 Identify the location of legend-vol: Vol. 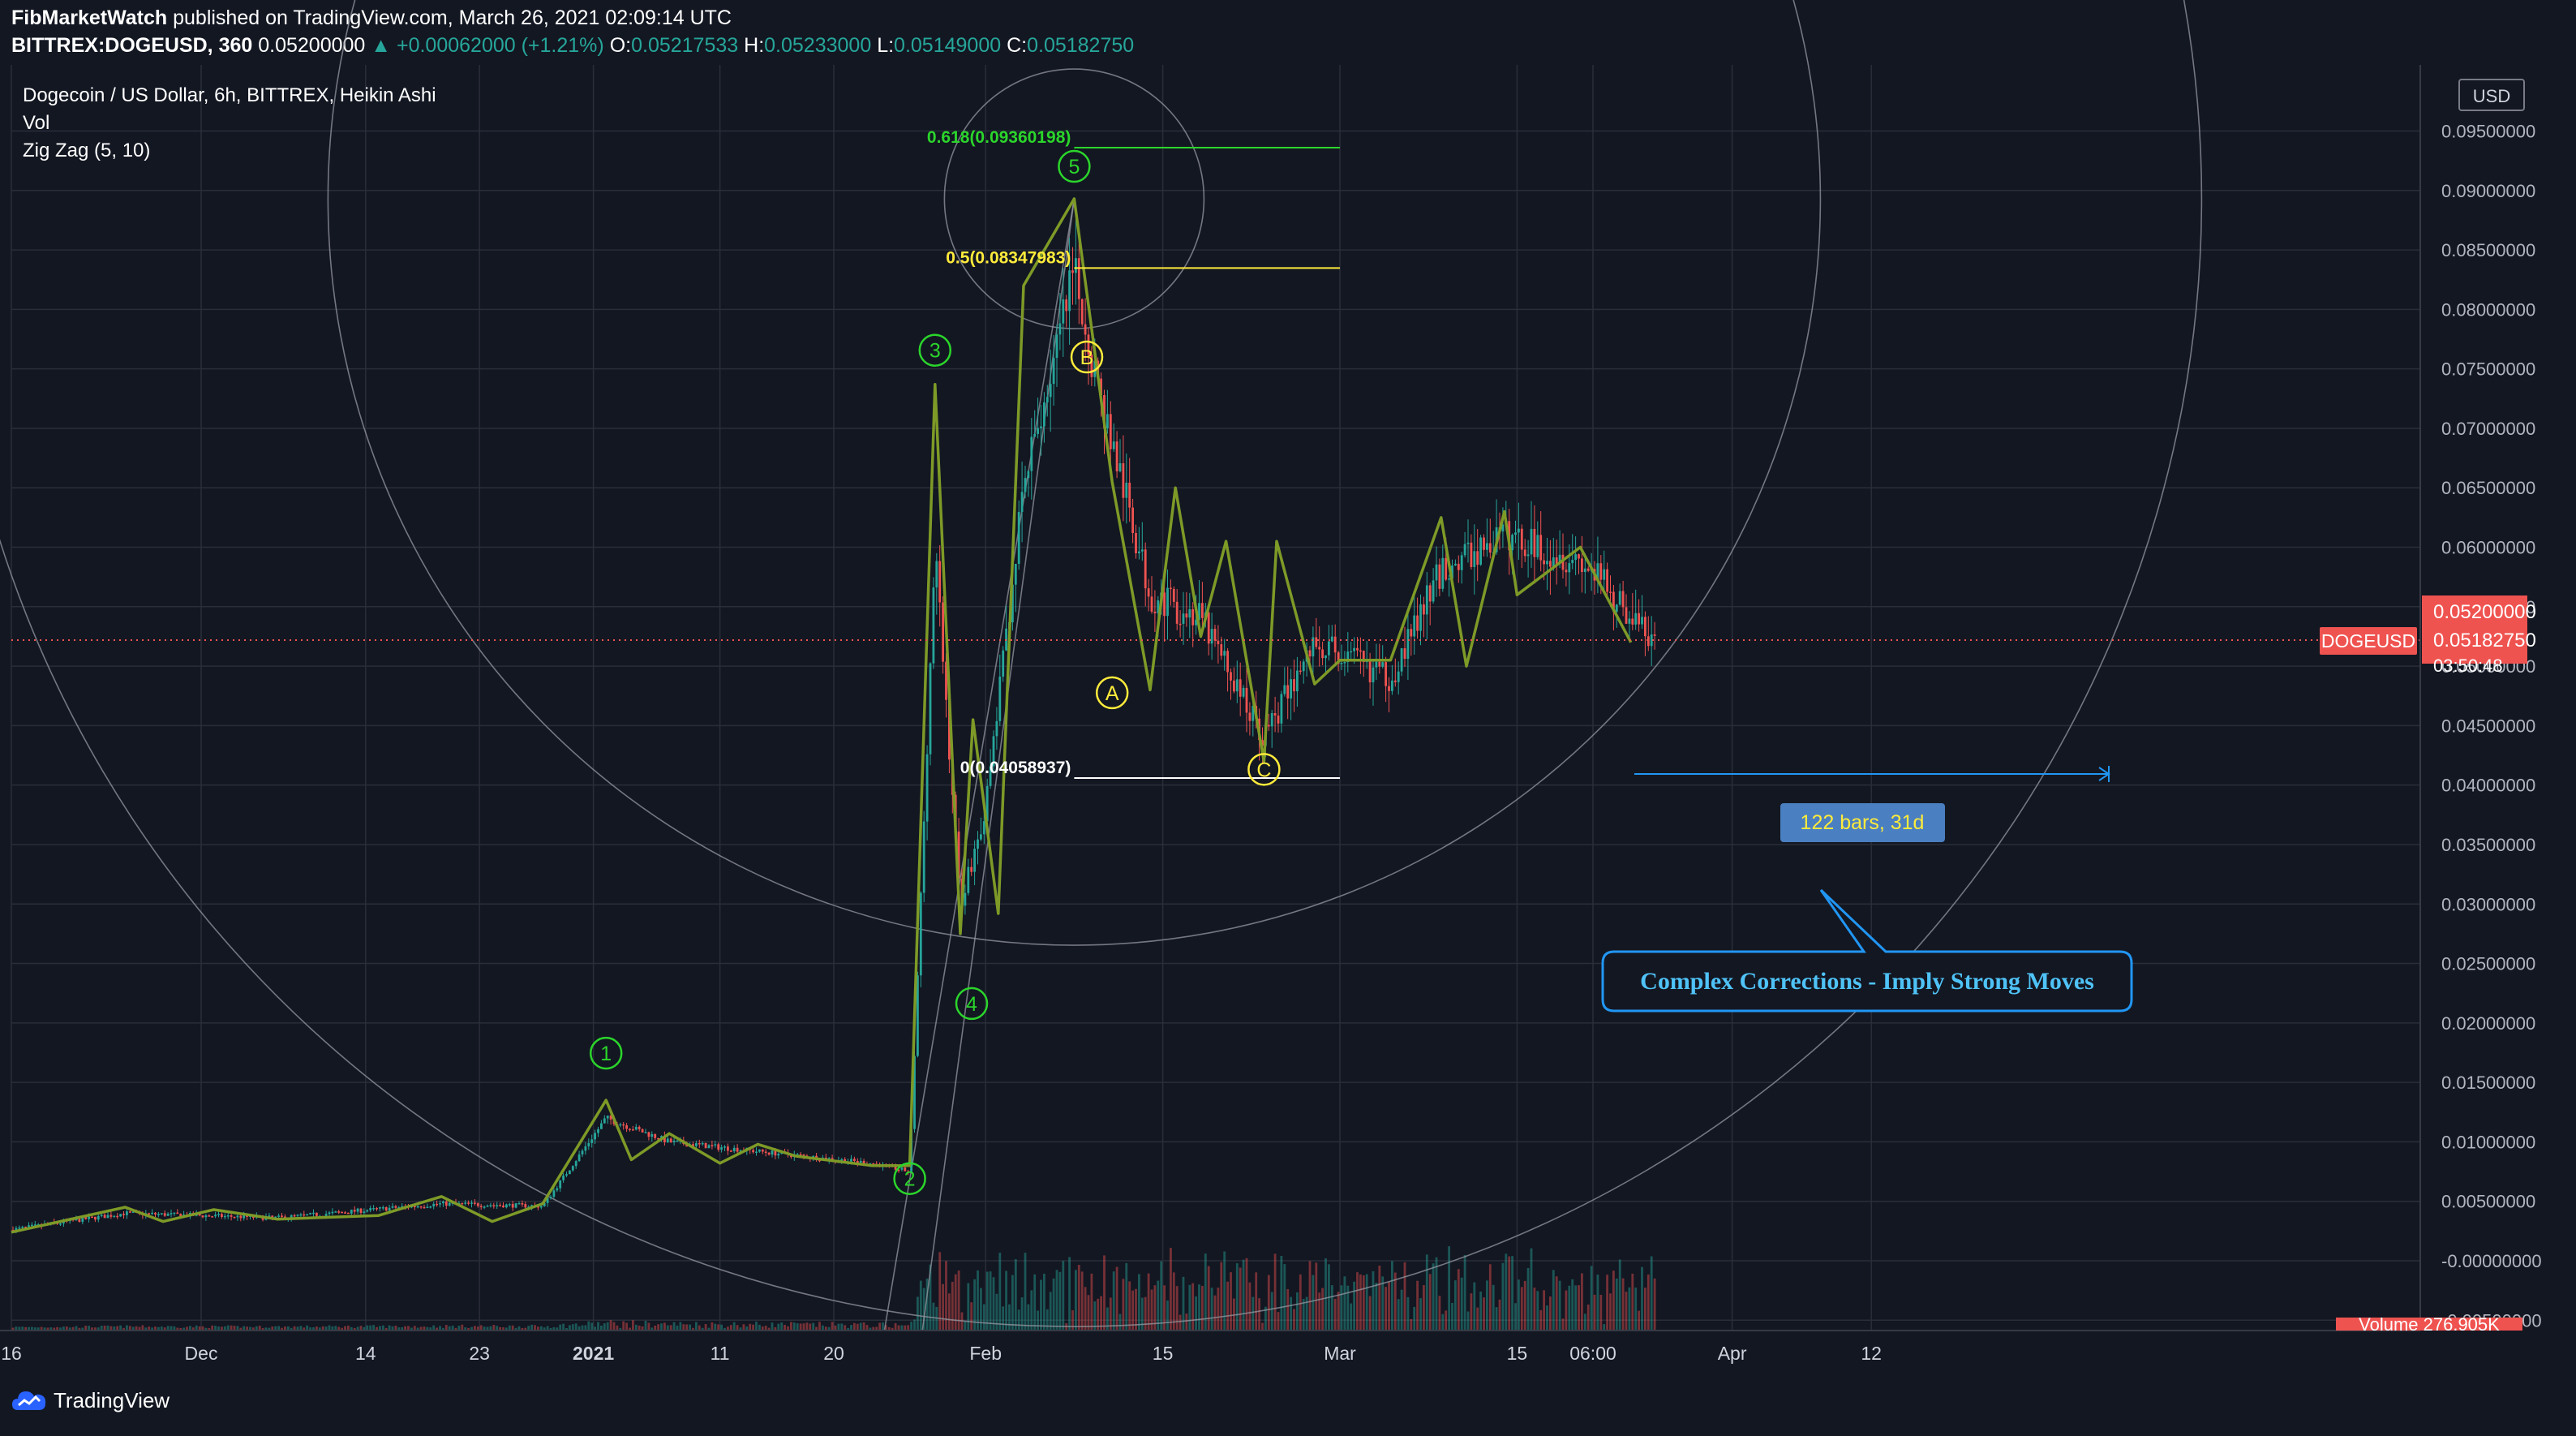
(36, 123).